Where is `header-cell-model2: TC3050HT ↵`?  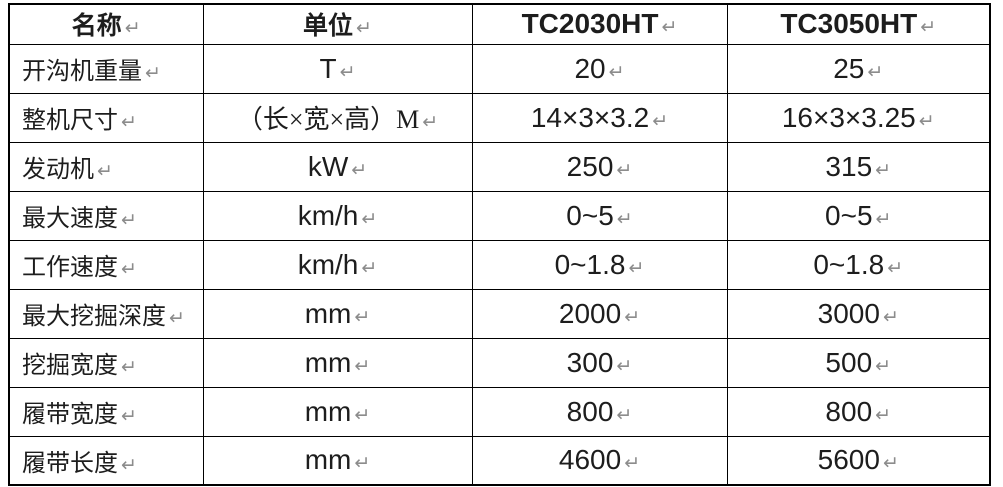 header-cell-model2: TC3050HT ↵ is located at coordinates (858, 24).